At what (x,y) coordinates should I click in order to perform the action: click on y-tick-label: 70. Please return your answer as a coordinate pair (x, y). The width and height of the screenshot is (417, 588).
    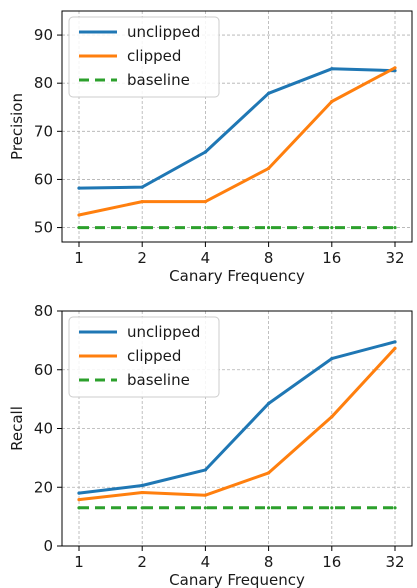
    Looking at the image, I should click on (43, 131).